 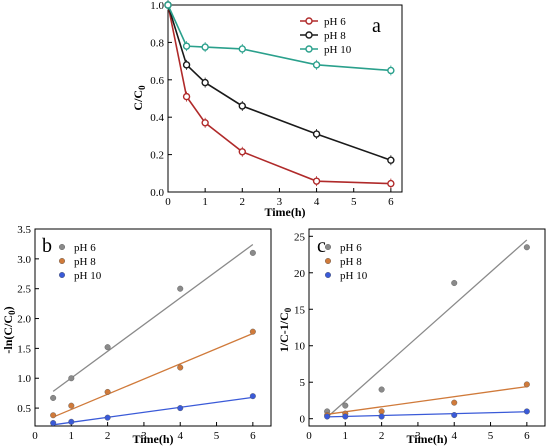 I want to click on panel-c-x-ticks: 0 1 2 3 4 5 6, so click(x=418, y=432).